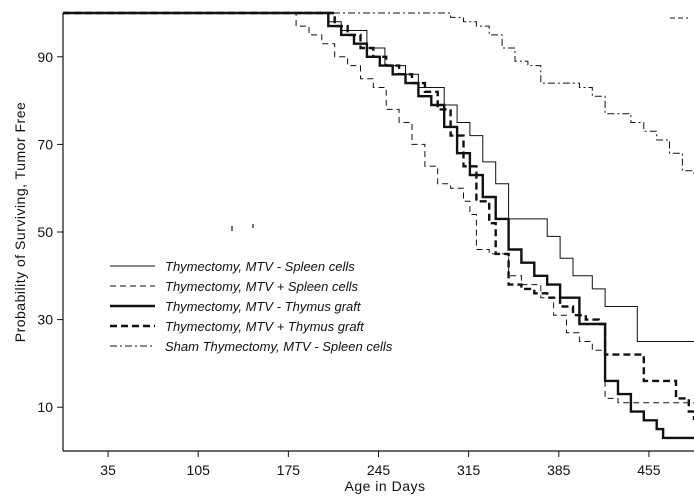 Image resolution: width=694 pixels, height=498 pixels. I want to click on legend-label: Thymectomy, MTV - Thymus graft, so click(263, 306).